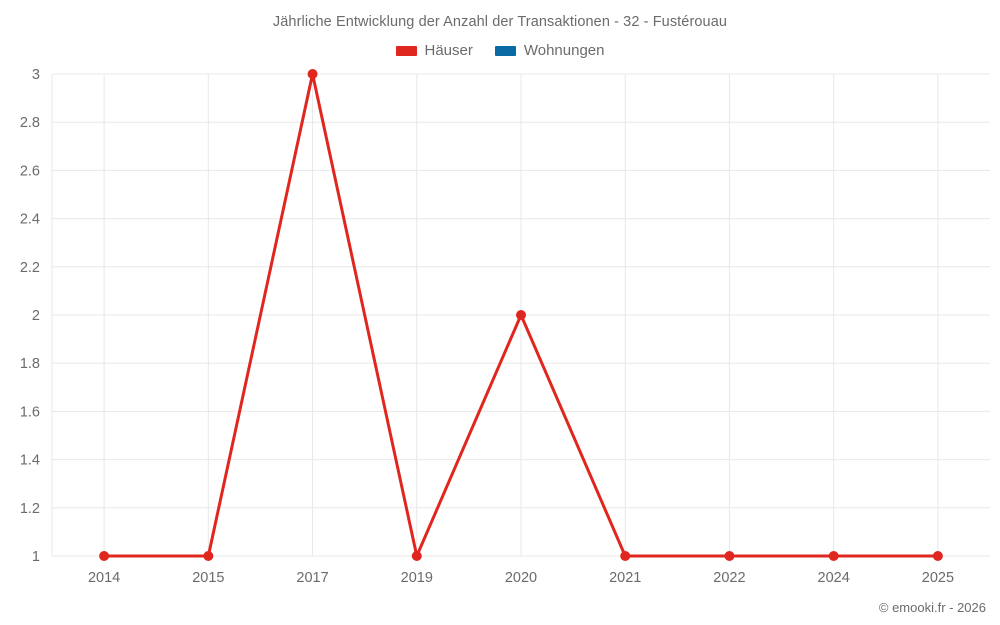  I want to click on x-axis-tick-label: 2014, so click(104, 578).